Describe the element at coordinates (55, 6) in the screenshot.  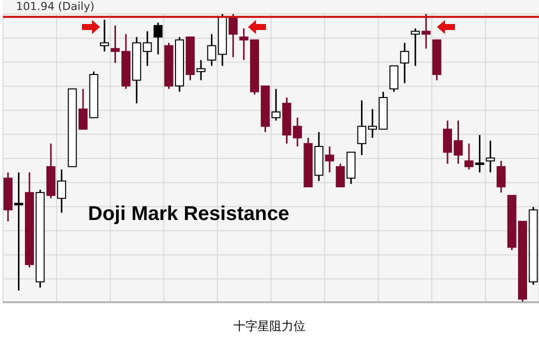
I see `chart-title: 101.94 (Daily)` at that location.